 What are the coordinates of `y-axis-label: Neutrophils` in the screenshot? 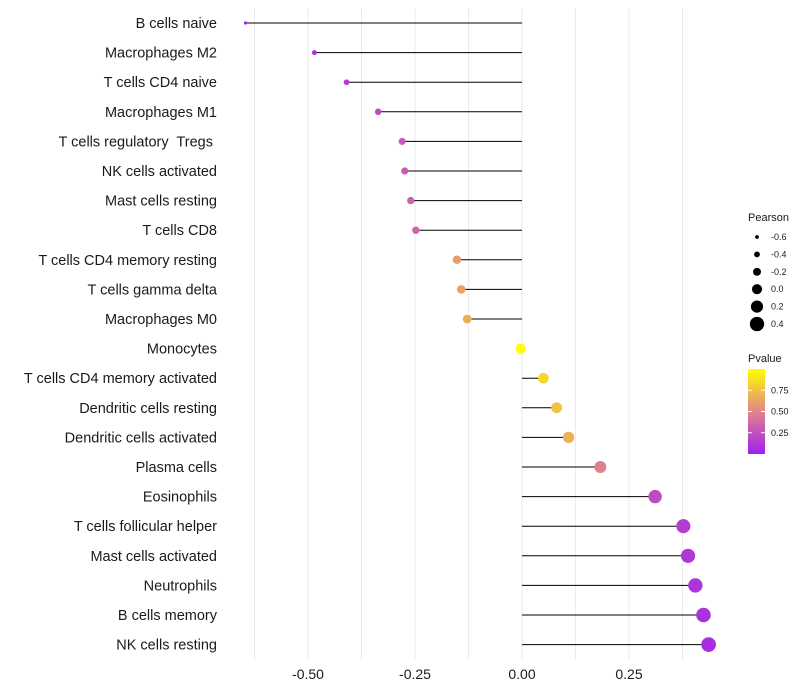 It's located at (180, 586).